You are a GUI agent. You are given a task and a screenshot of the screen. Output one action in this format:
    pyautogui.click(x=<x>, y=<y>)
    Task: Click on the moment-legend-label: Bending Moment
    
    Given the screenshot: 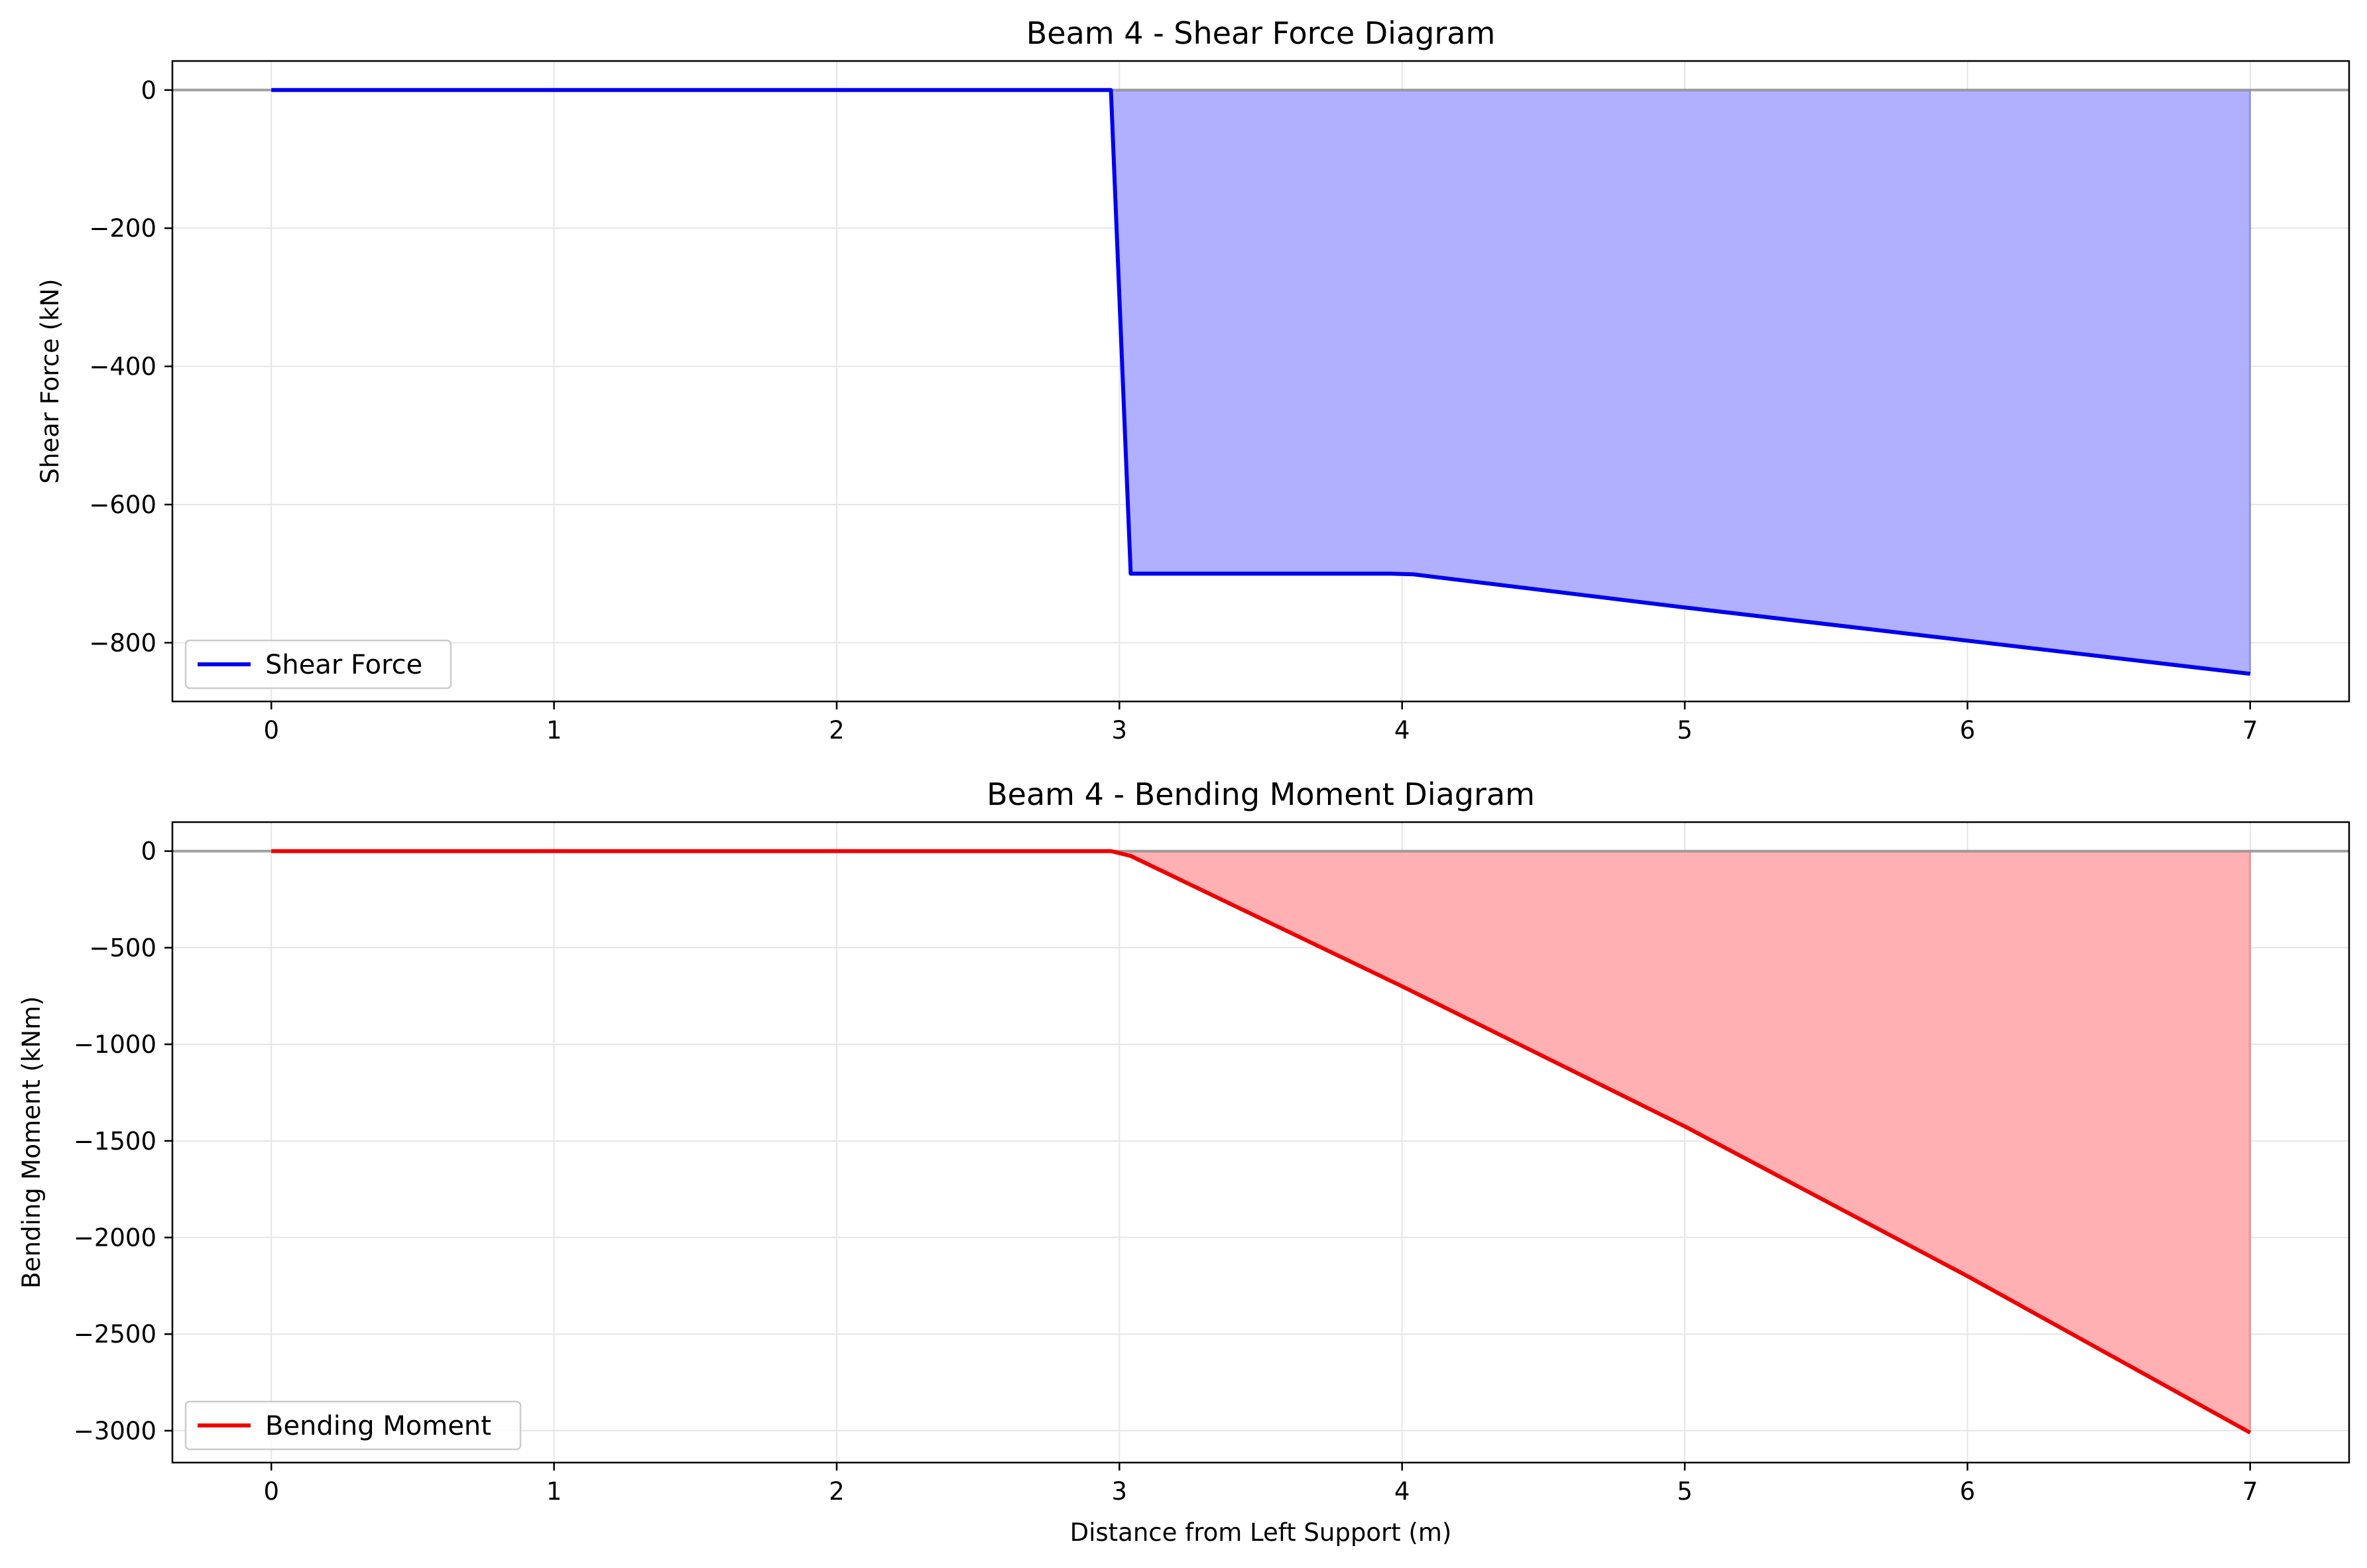 What is the action you would take?
    pyautogui.click(x=378, y=1426)
    